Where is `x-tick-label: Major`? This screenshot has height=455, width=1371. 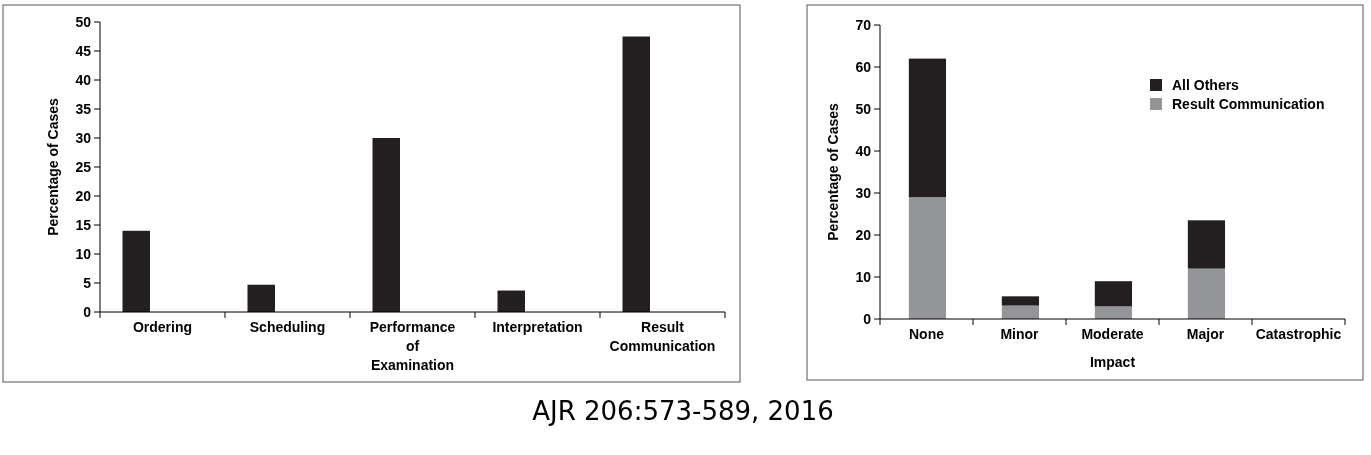 x-tick-label: Major is located at coordinates (1205, 334).